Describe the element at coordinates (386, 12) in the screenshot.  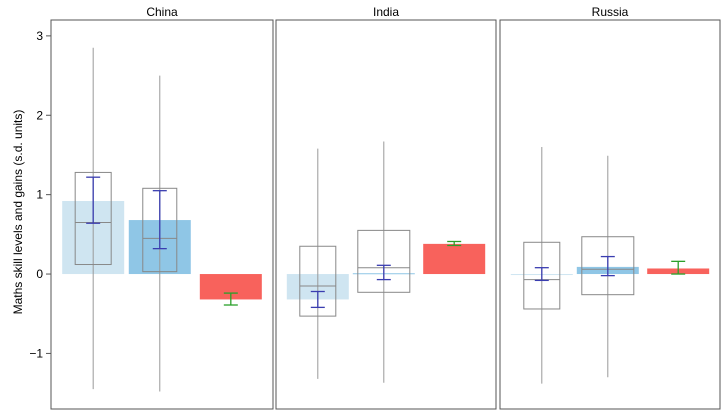
I see `panel-title: India` at that location.